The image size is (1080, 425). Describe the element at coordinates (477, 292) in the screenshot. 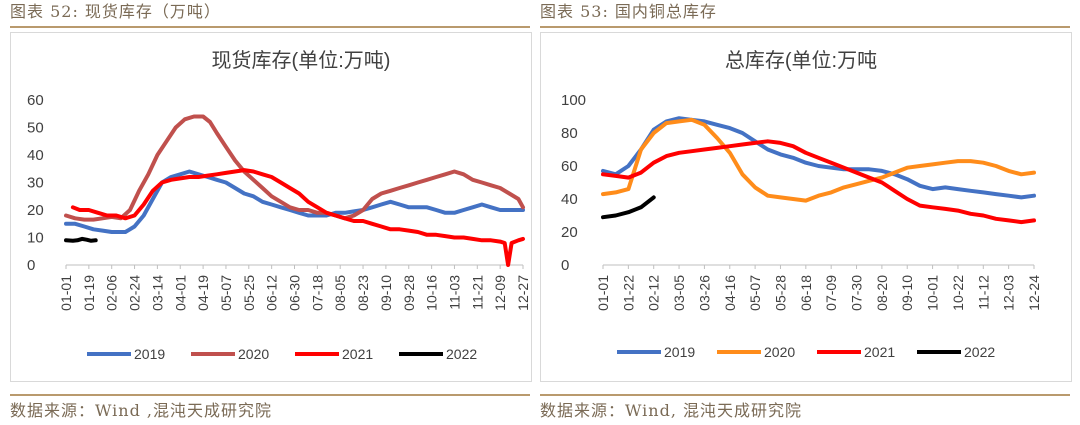

I see `x-tick-label: 11-21` at that location.